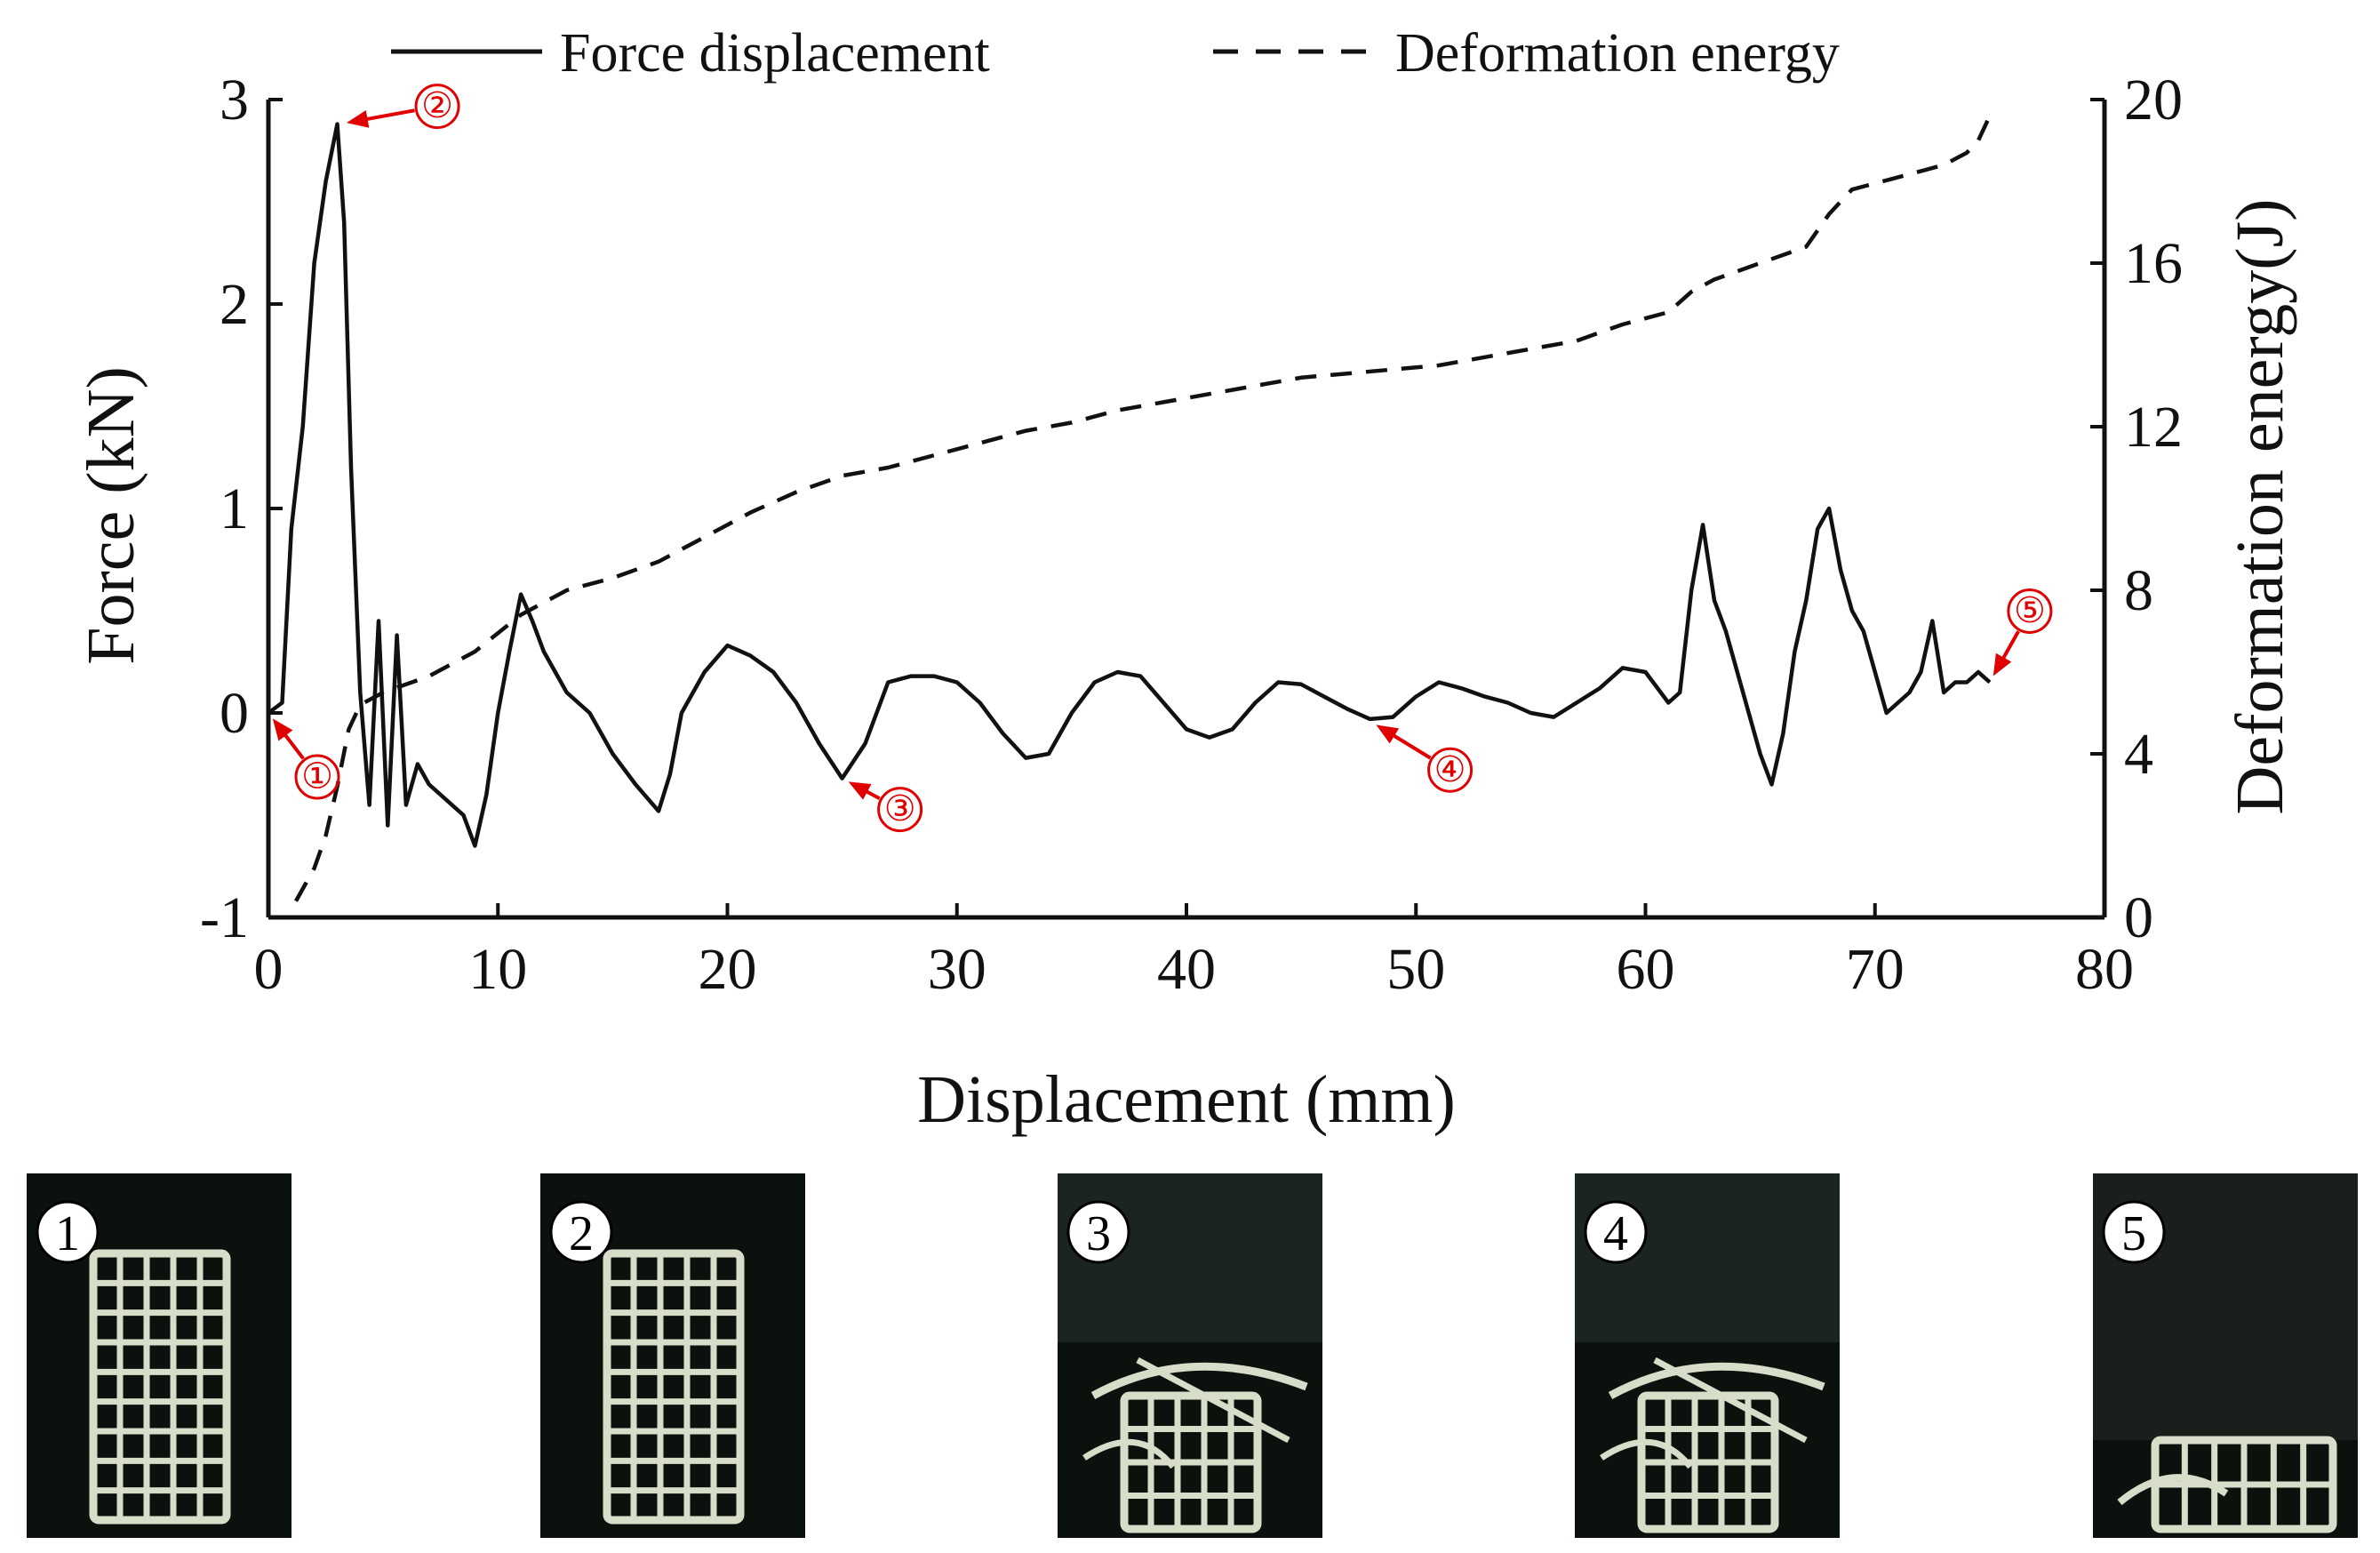 The image size is (2380, 1553). I want to click on x-tick-label: 60, so click(1646, 970).